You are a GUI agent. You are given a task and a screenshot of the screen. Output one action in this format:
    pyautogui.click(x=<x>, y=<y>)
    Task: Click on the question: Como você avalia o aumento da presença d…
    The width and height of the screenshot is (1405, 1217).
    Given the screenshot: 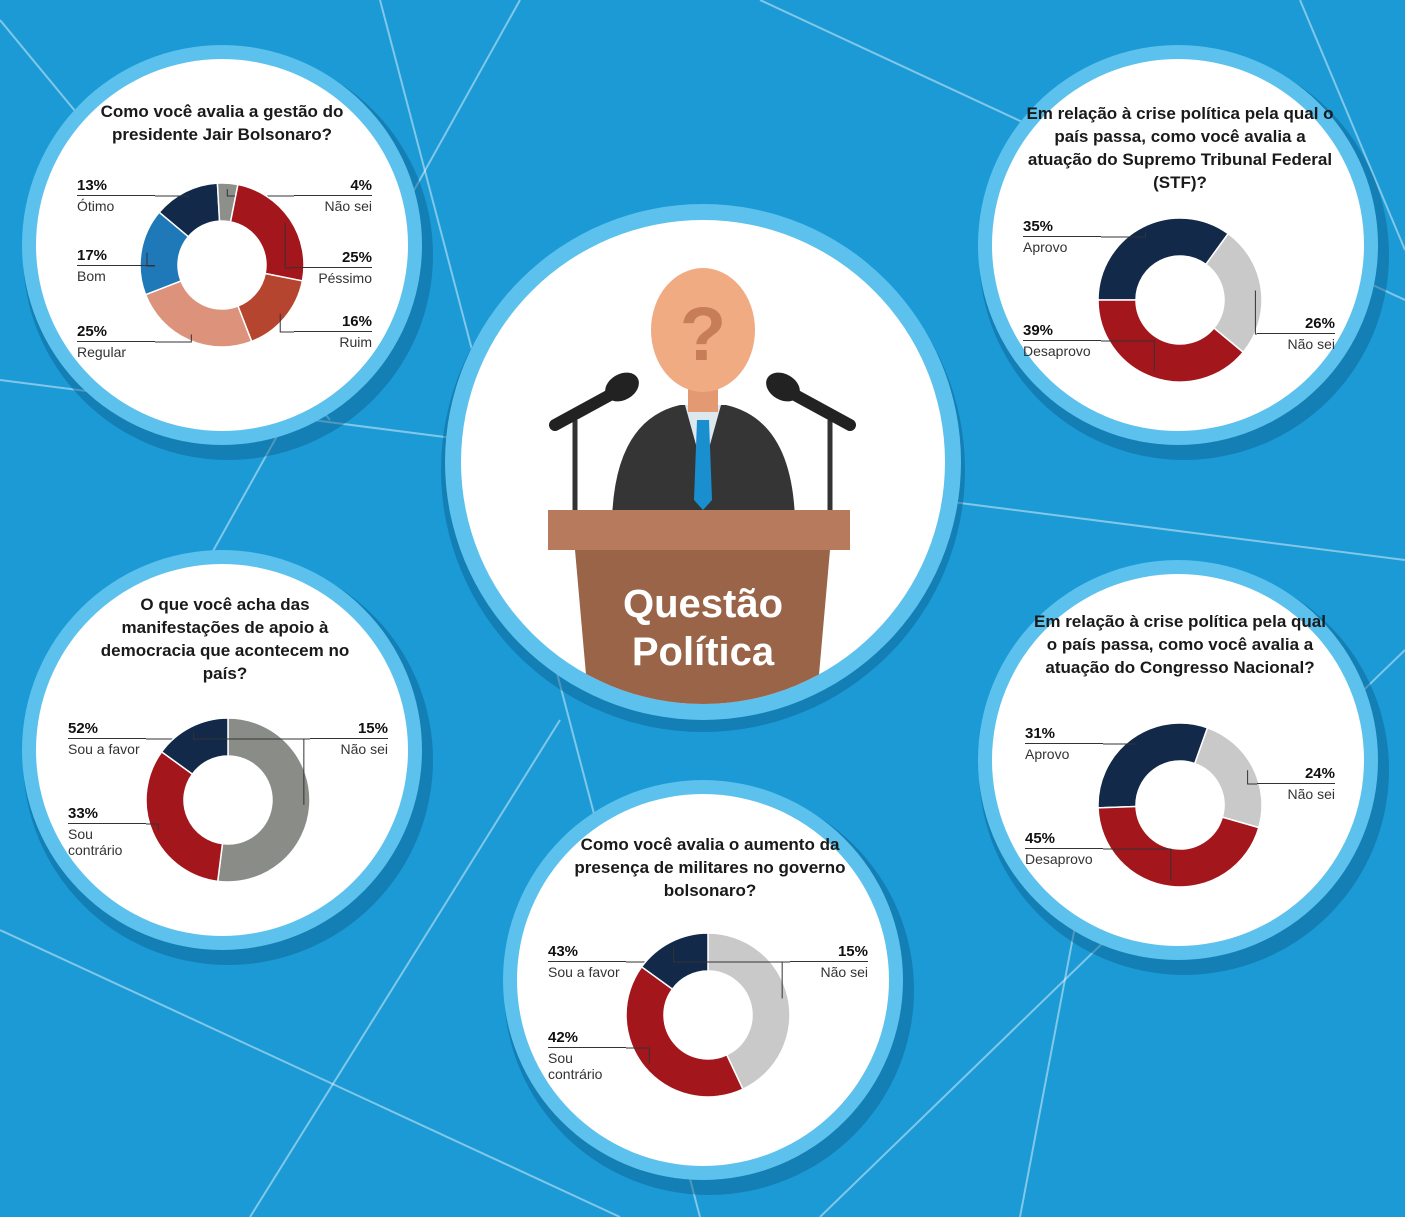 What is the action you would take?
    pyautogui.click(x=710, y=867)
    